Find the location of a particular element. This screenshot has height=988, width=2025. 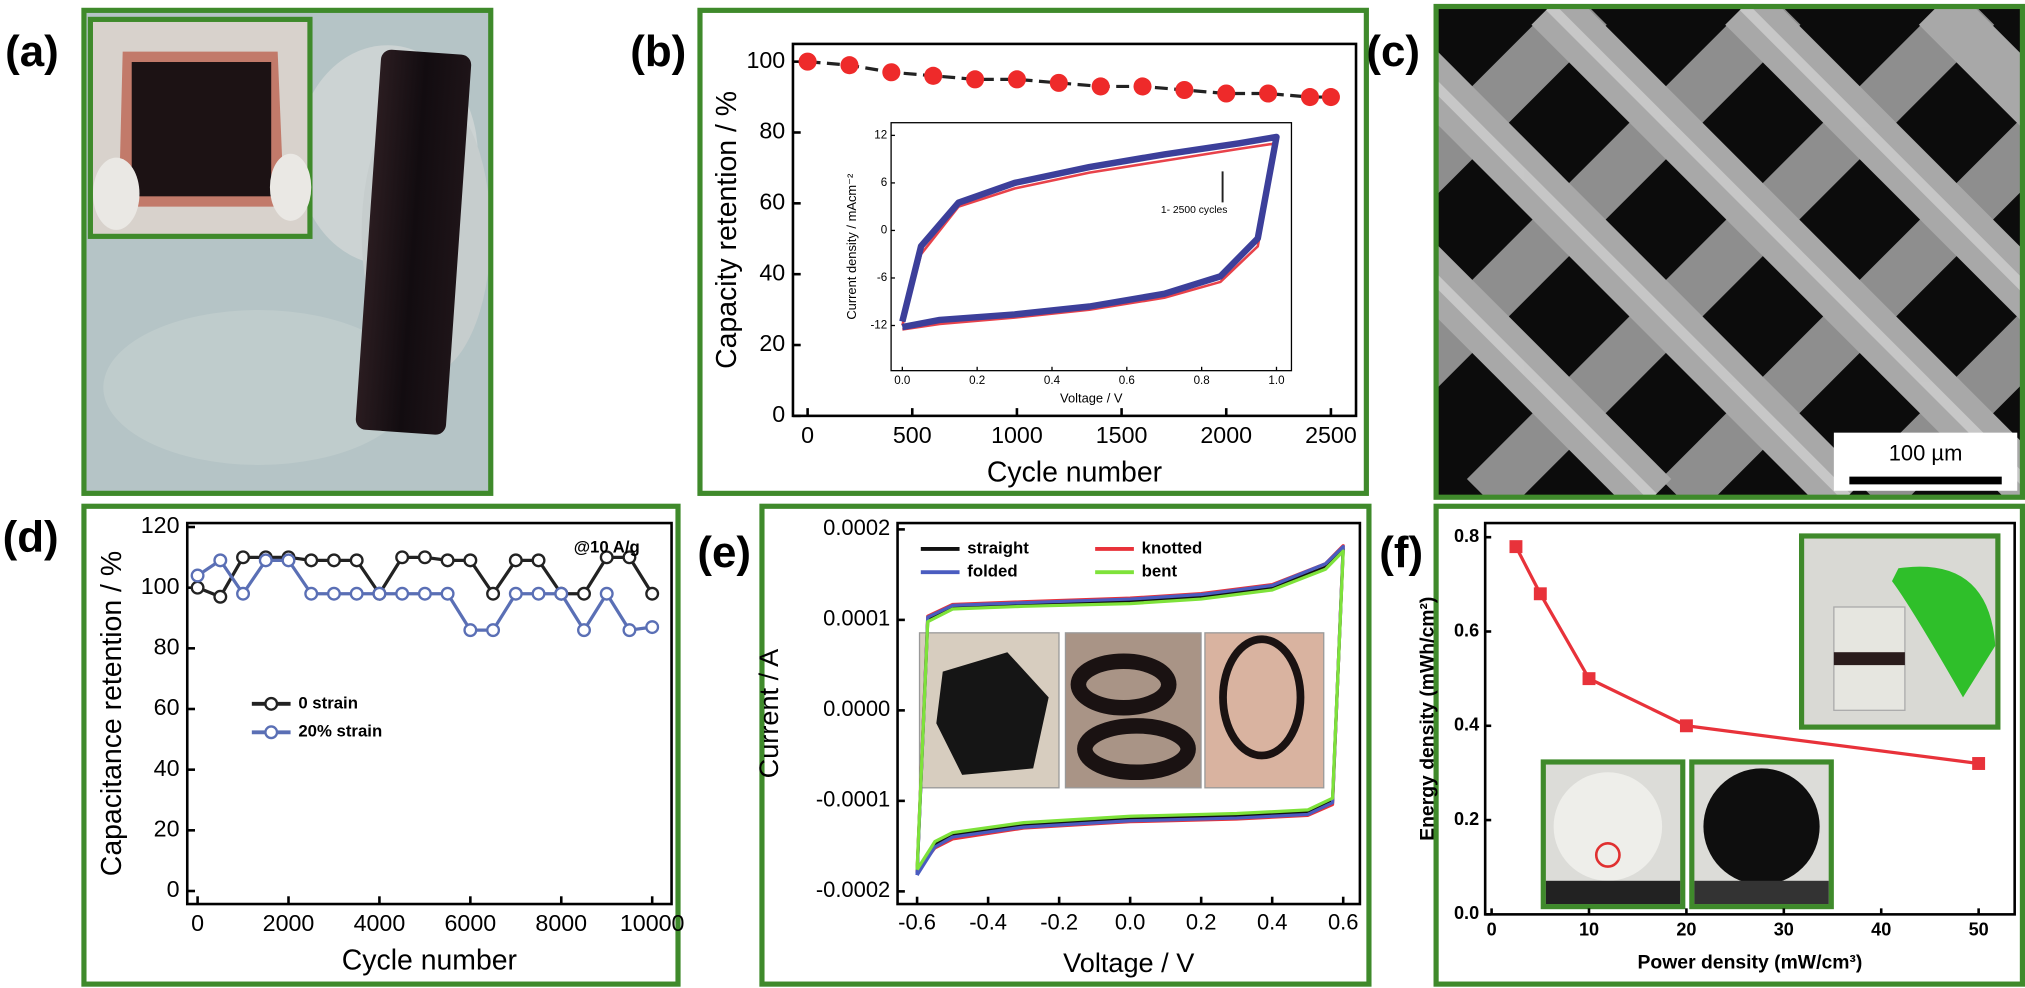

sem-image is located at coordinates (1730, 252).